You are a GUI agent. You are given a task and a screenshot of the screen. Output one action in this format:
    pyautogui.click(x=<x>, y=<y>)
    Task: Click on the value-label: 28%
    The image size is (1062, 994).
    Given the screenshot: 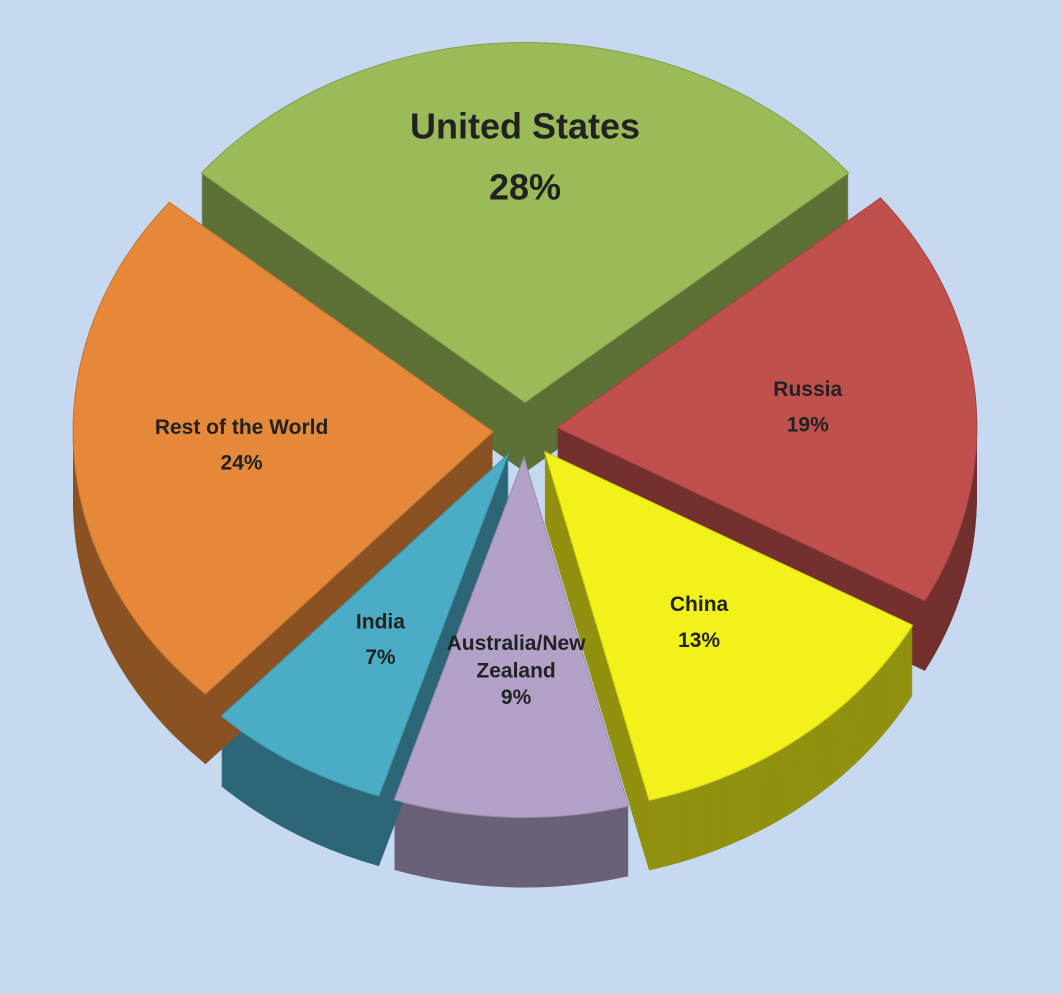 What is the action you would take?
    pyautogui.click(x=525, y=187)
    